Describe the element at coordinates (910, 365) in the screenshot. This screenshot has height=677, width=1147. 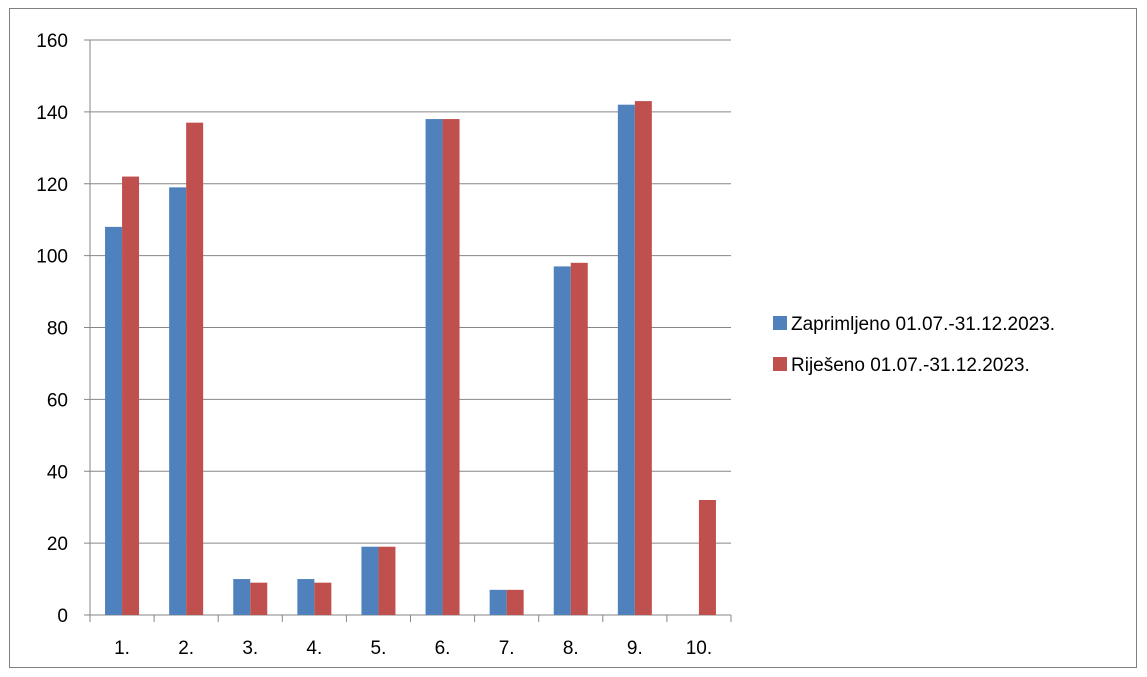
I see `legend-label: Riješeno 01.07.-31.12.2023.` at that location.